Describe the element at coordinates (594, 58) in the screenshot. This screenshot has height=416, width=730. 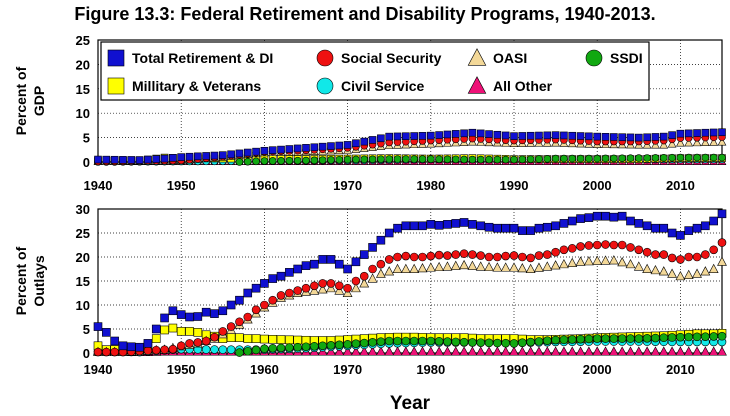
I see `legend-marker` at that location.